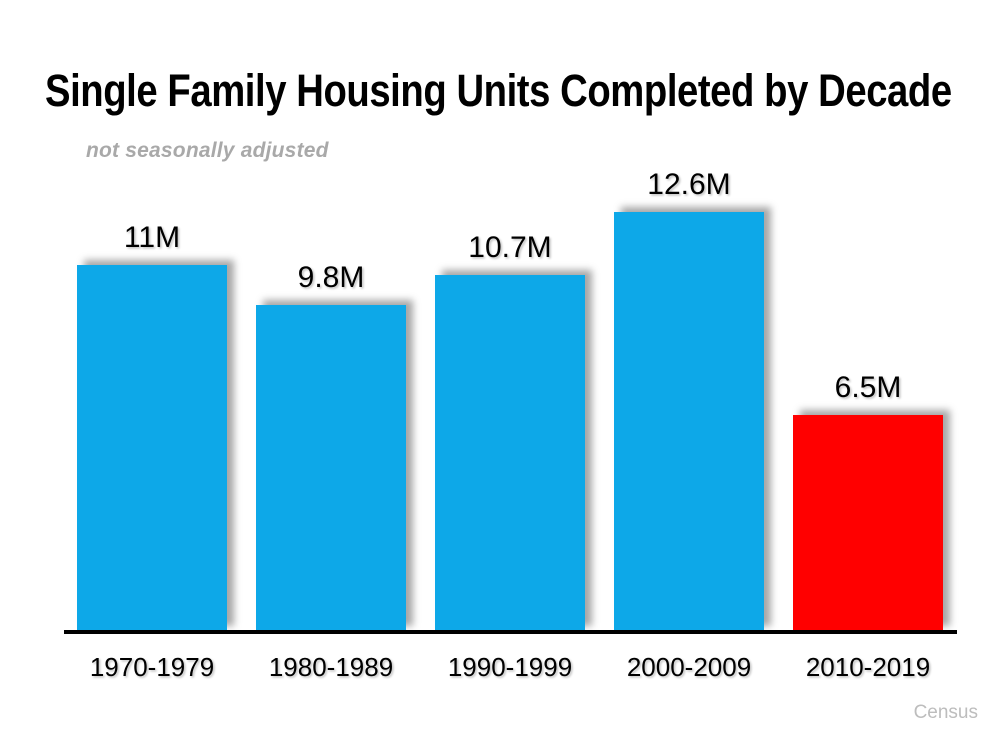 This screenshot has height=750, width=1000. What do you see at coordinates (689, 185) in the screenshot?
I see `bar-value-label: 12.6M` at bounding box center [689, 185].